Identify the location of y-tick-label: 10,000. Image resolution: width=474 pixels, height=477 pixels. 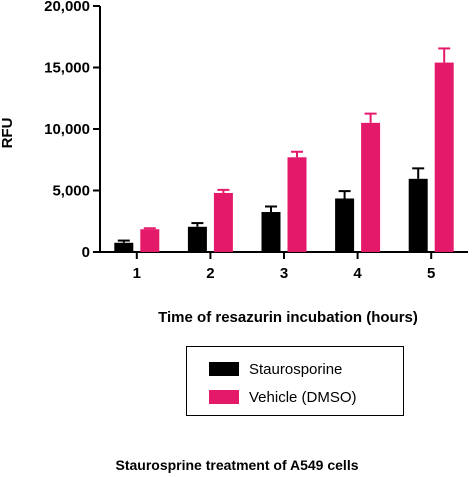
(67, 129).